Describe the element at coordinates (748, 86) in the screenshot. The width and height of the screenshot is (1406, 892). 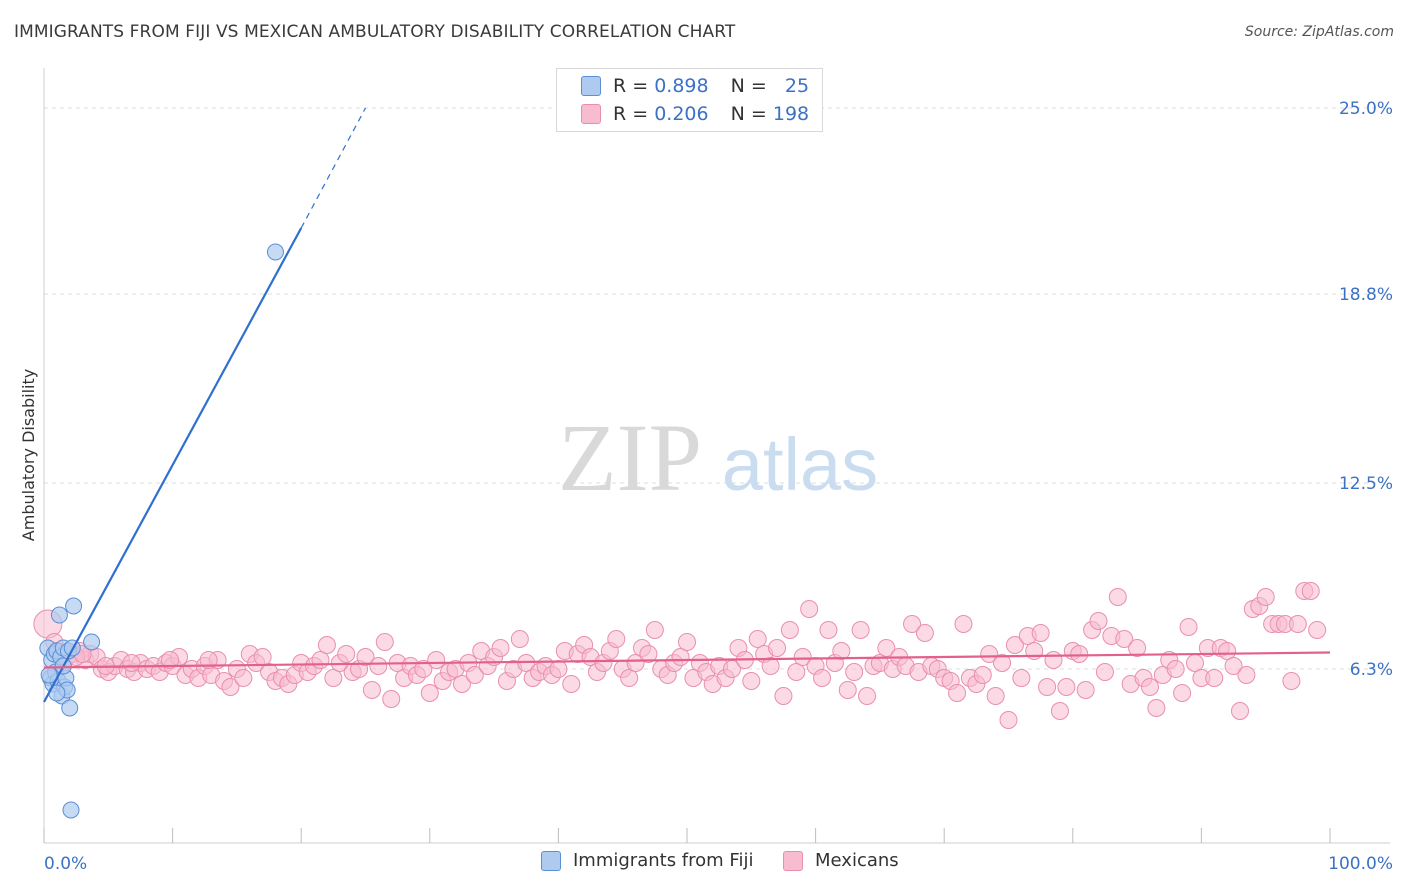
I see `legend-n-label: N =` at that location.